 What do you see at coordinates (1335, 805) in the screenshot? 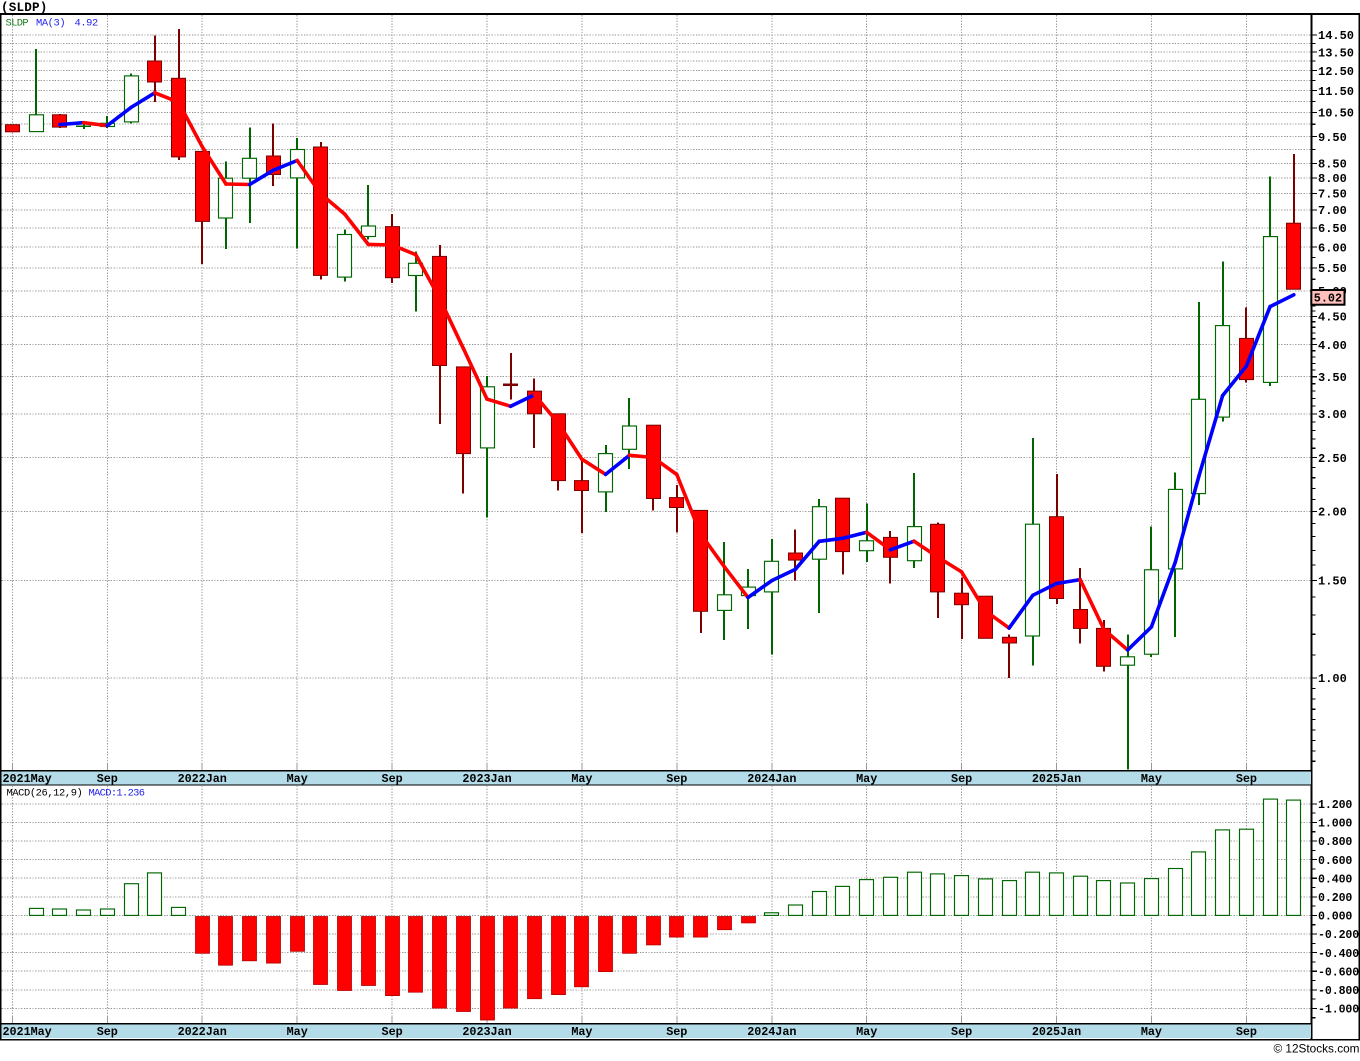
I see `svg-text: 1.200` at bounding box center [1335, 805].